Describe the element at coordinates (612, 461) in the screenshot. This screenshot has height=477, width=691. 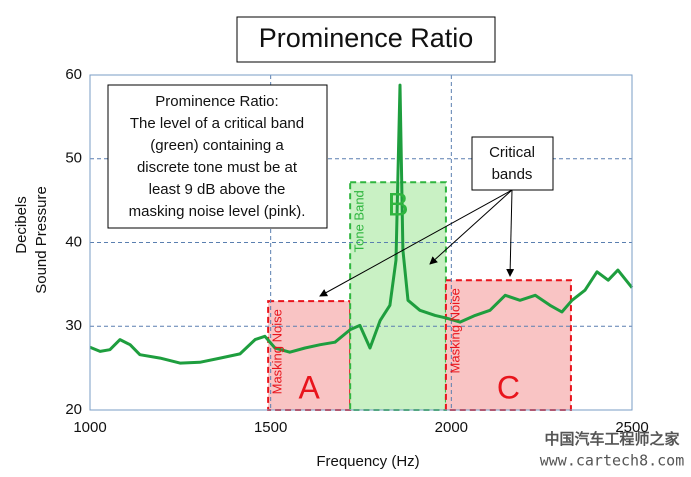
I see `watermark: www.cartech8.com` at that location.